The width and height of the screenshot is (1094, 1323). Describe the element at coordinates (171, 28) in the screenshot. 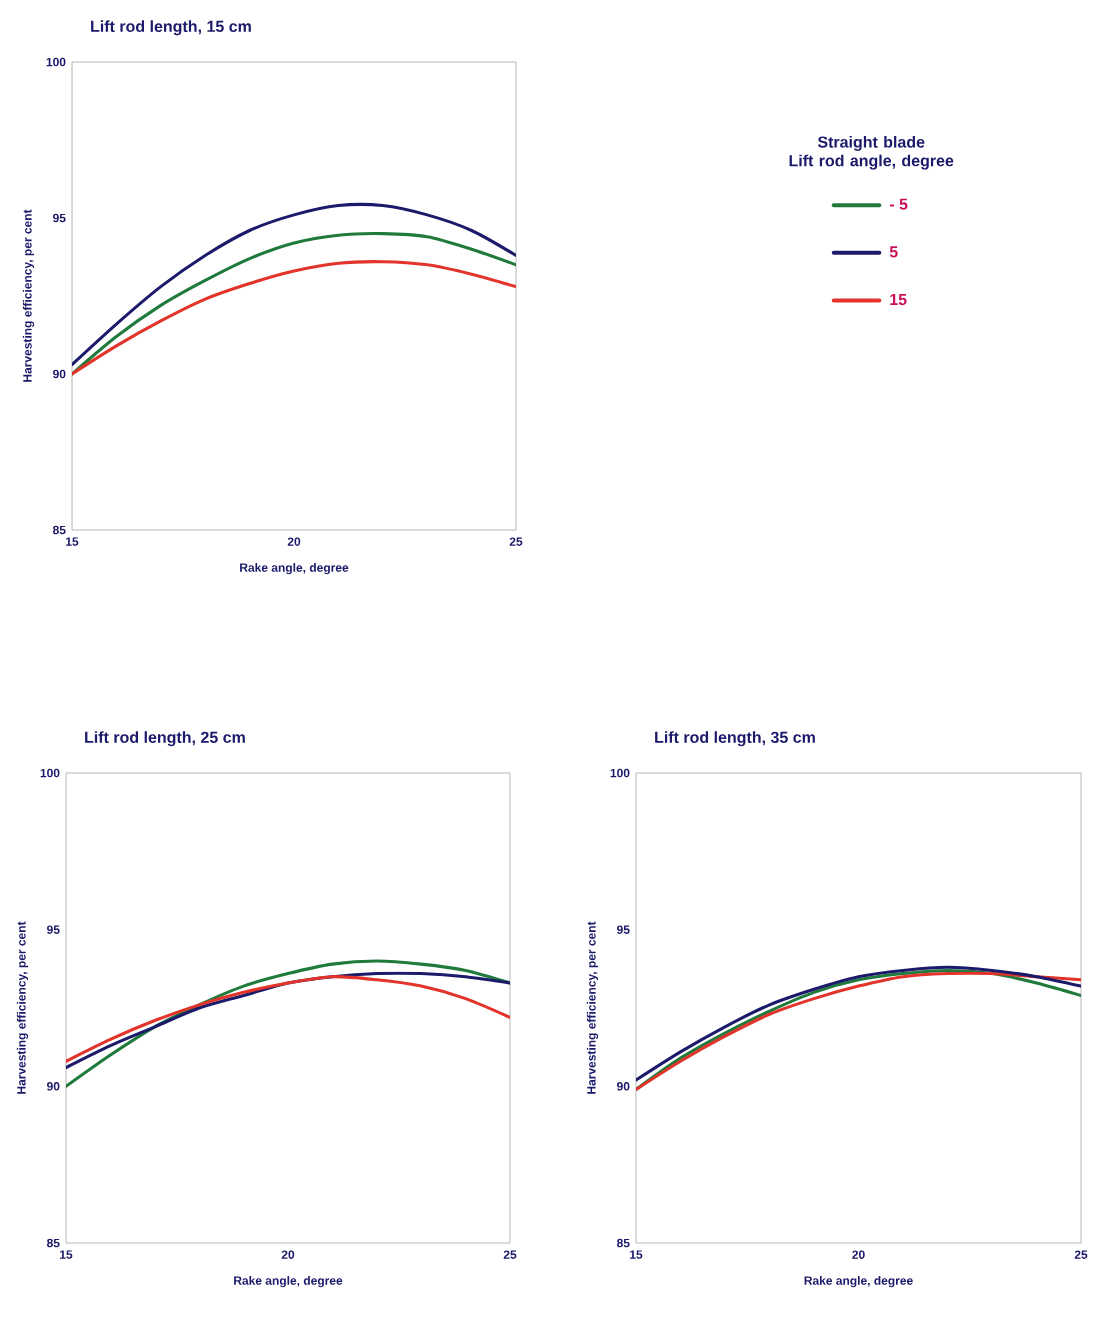

I see `chart-title: Lift rod length, 15 cm` at that location.